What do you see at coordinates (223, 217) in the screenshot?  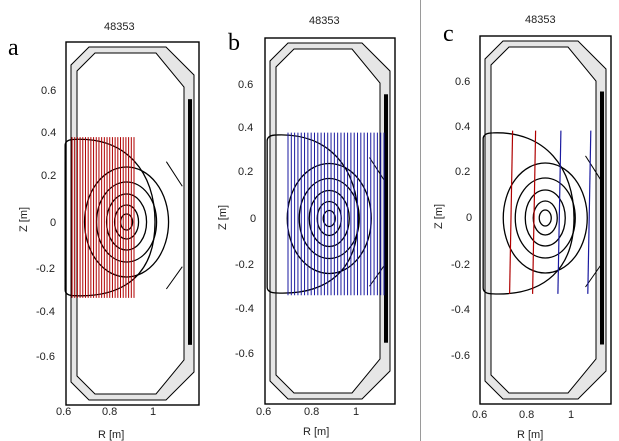 I see `y-axis-label-b: Z [m]` at bounding box center [223, 217].